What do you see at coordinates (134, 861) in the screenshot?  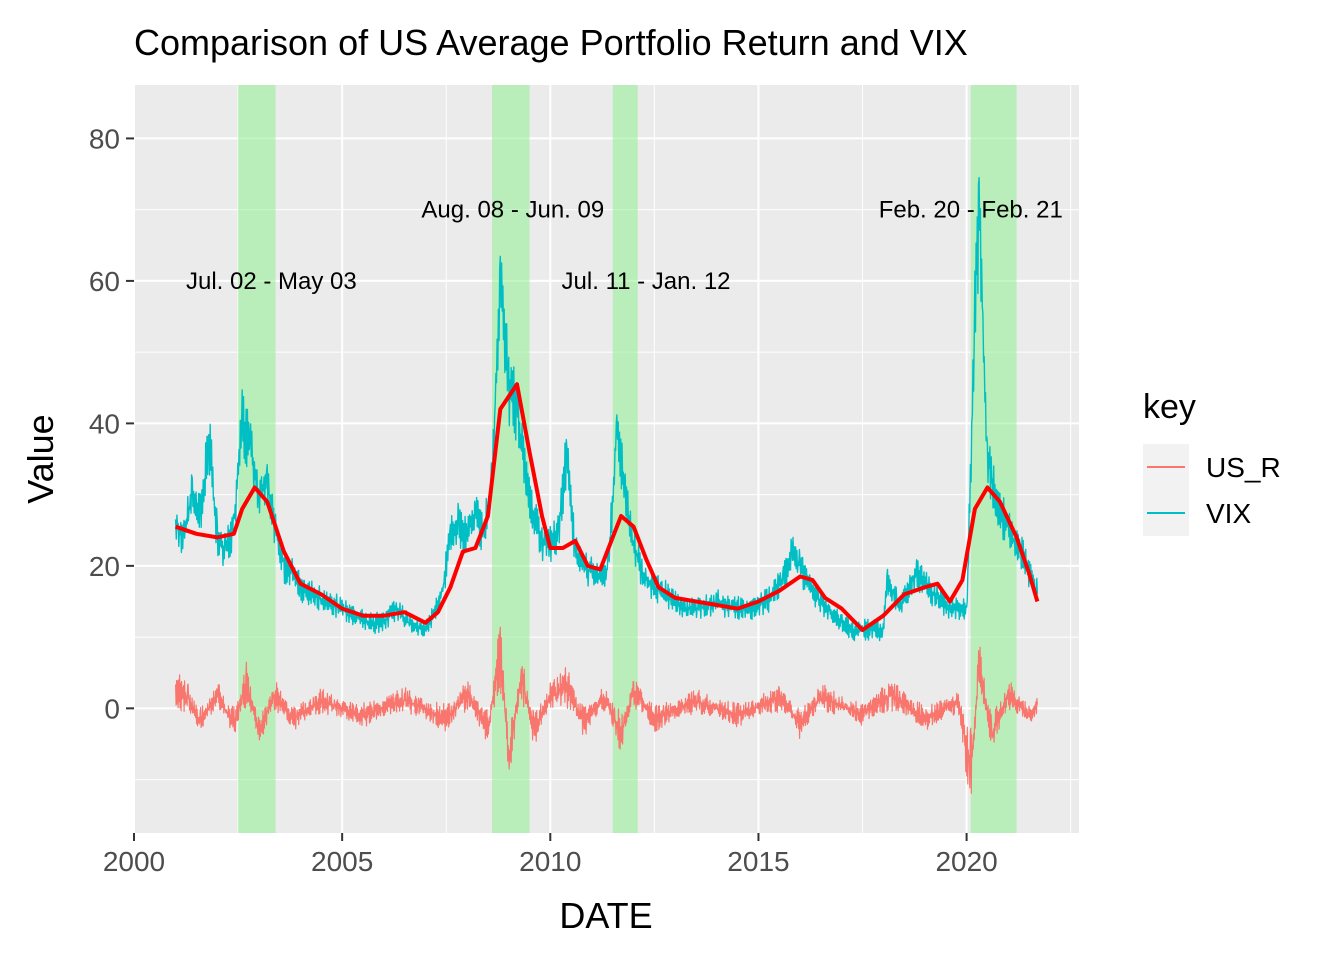 I see `x-tick-label: 2000` at bounding box center [134, 861].